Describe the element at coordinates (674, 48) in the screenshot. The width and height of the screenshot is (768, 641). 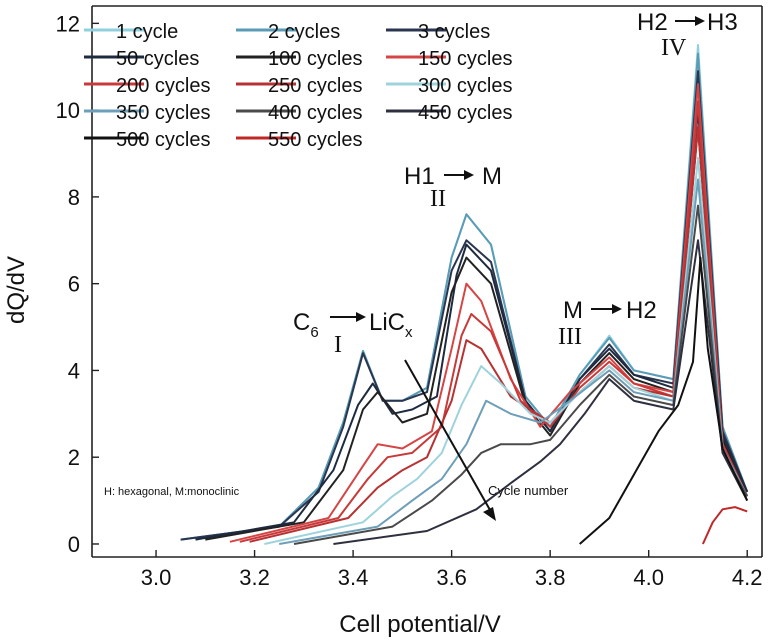
I see `annotation-iv-roman: IV` at that location.